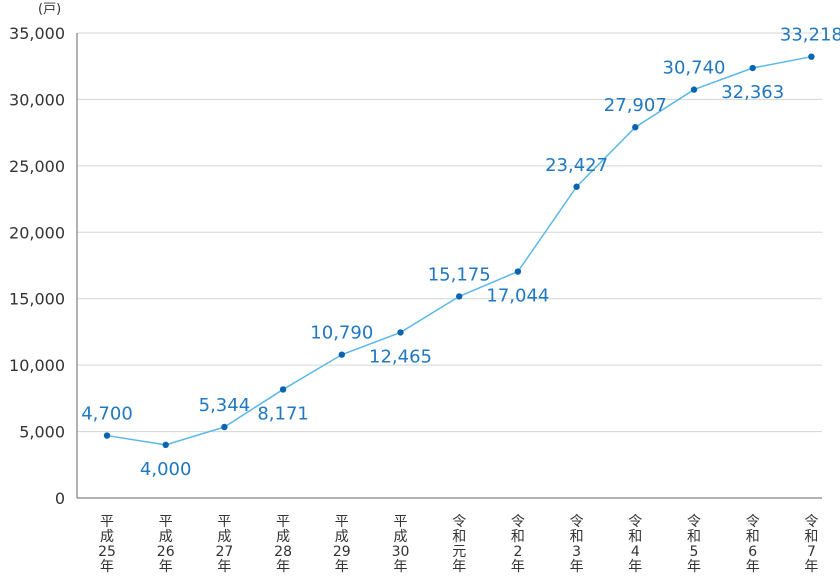 The image size is (840, 581). Describe the element at coordinates (752, 552) in the screenshot. I see `x-tick-label-part: 6` at that location.